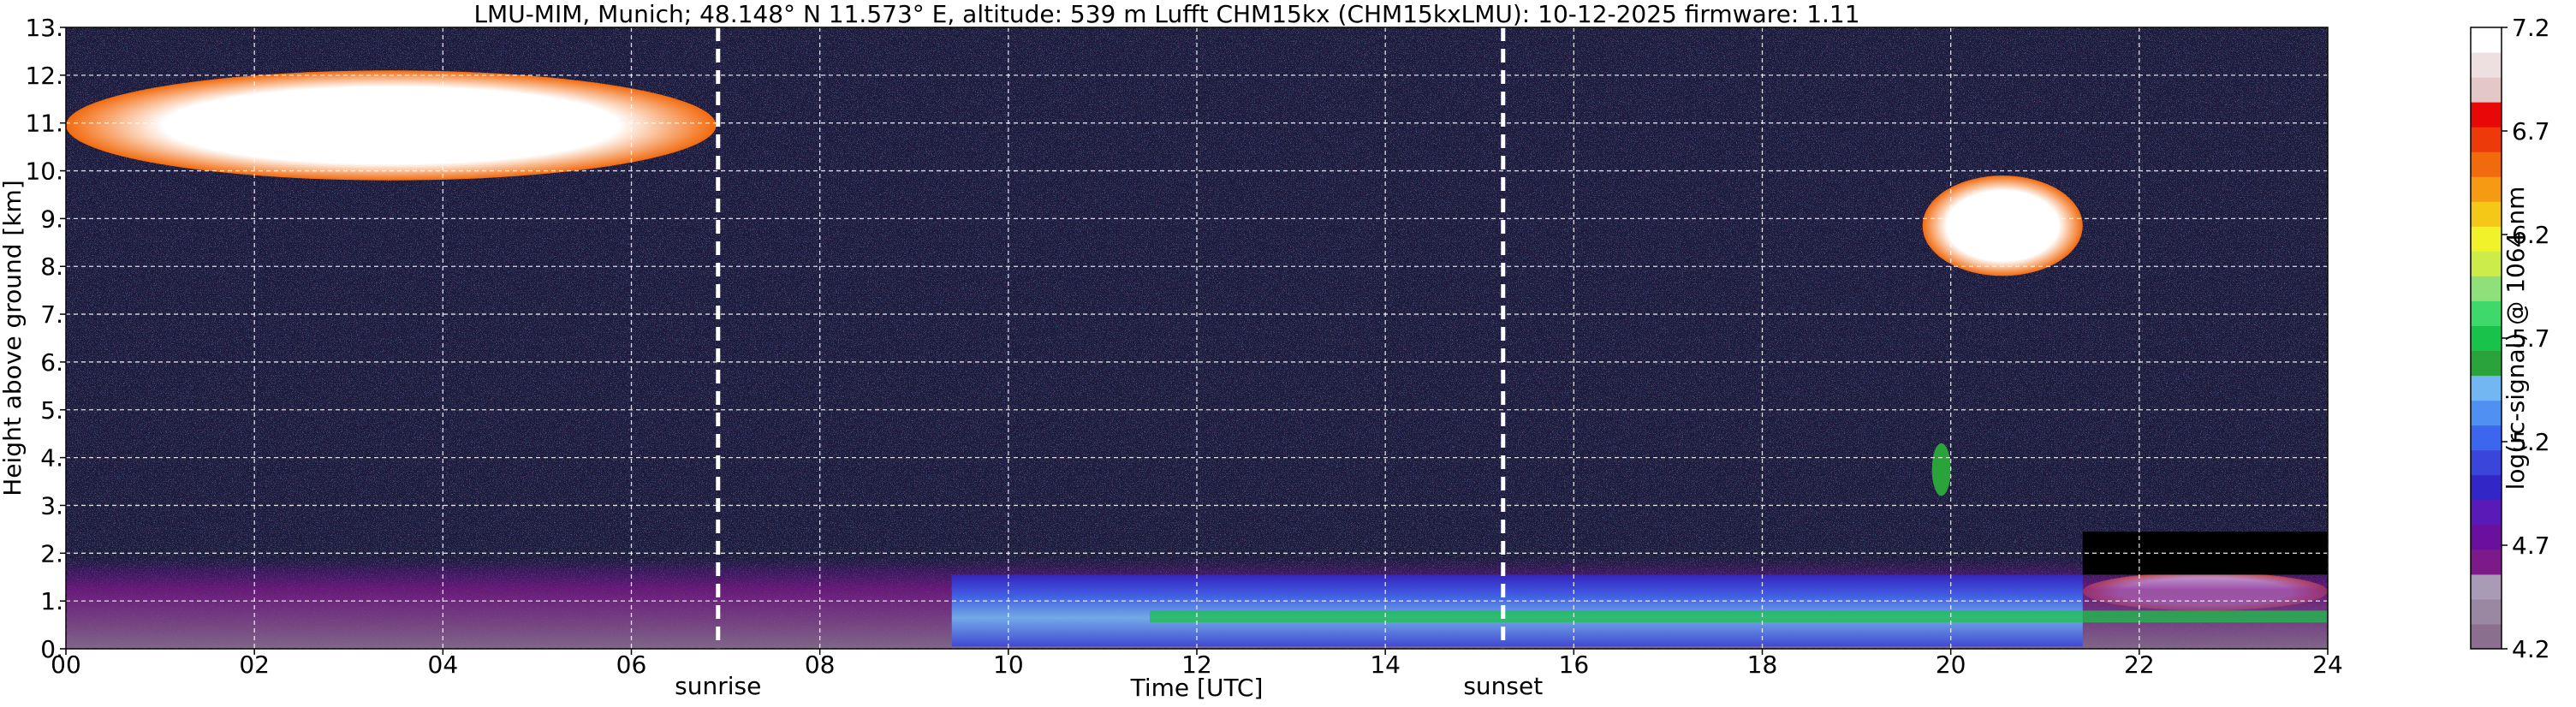  I want to click on x-axis: 00 02 04 06 08 10 12 14 16 18 20 22 24, so click(1197, 664).